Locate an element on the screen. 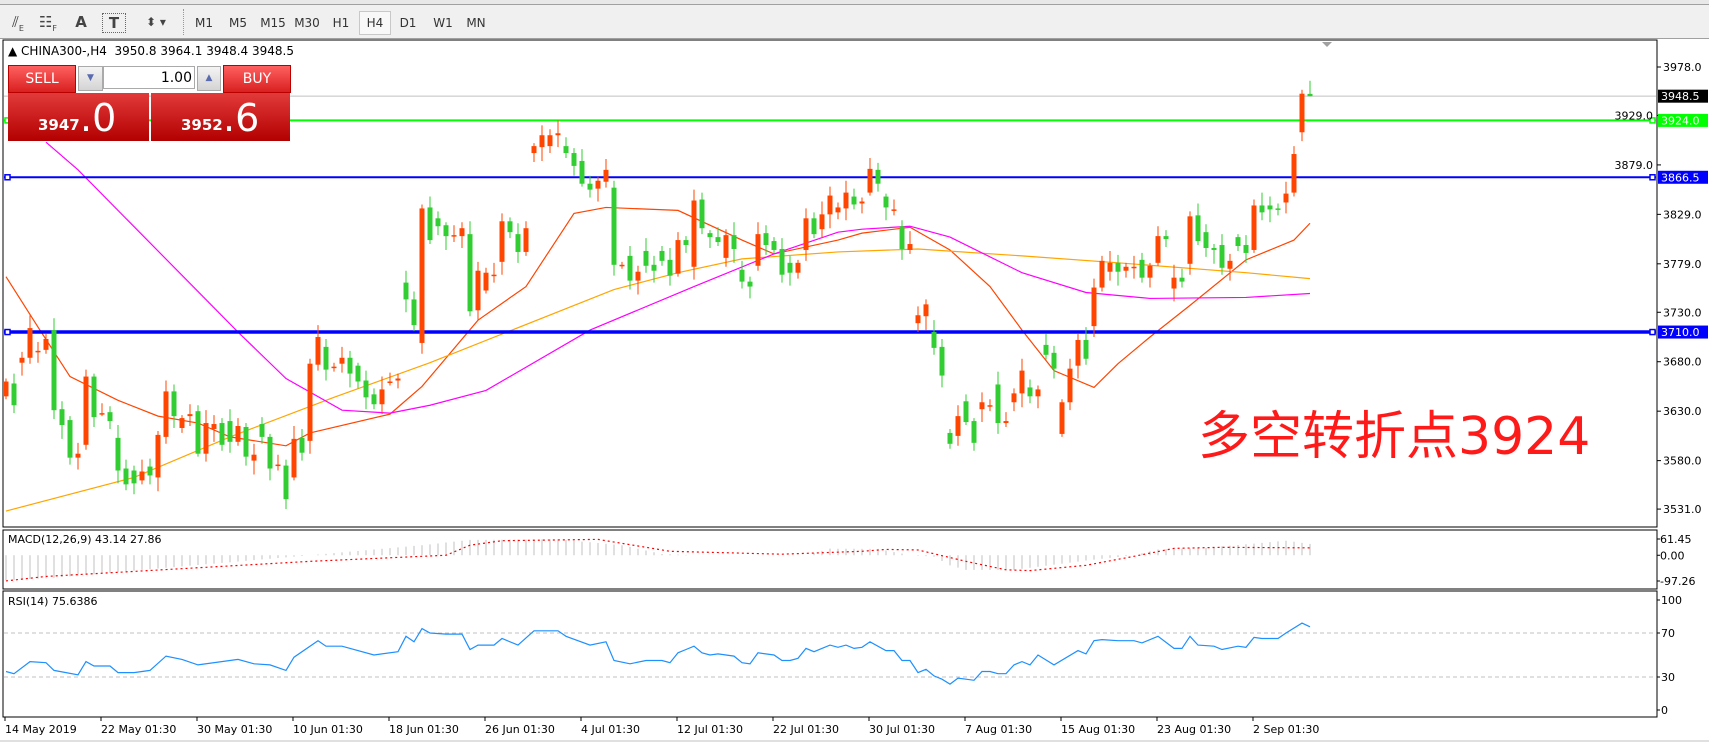 The image size is (1709, 742). level-price-label: 3710.0 is located at coordinates (1680, 332).